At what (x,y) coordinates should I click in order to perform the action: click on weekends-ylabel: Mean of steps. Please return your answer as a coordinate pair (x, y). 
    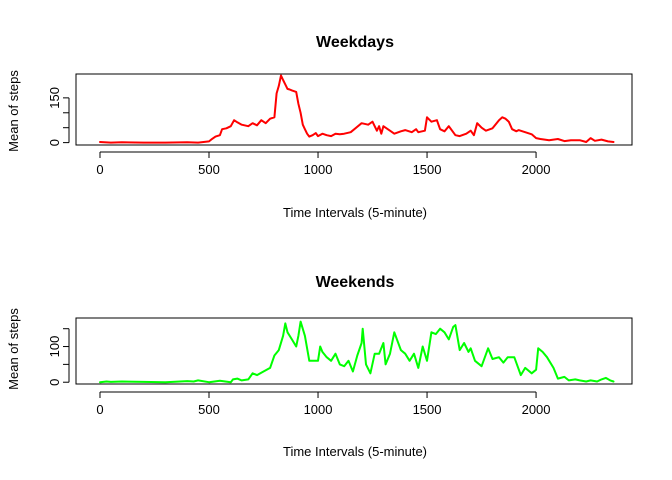
    Looking at the image, I should click on (13, 349).